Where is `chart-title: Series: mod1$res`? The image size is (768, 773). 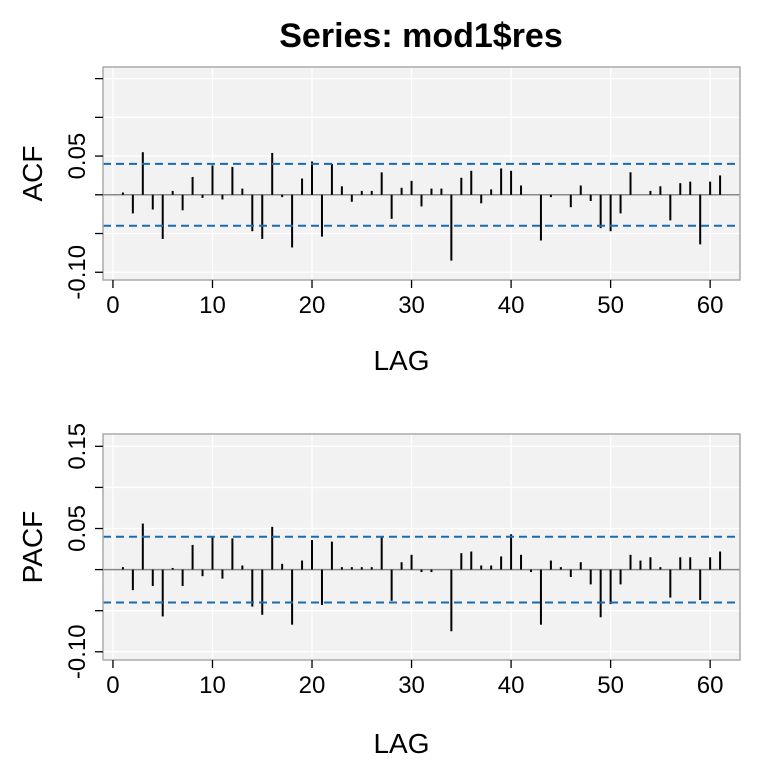
chart-title: Series: mod1$res is located at coordinates (421, 36).